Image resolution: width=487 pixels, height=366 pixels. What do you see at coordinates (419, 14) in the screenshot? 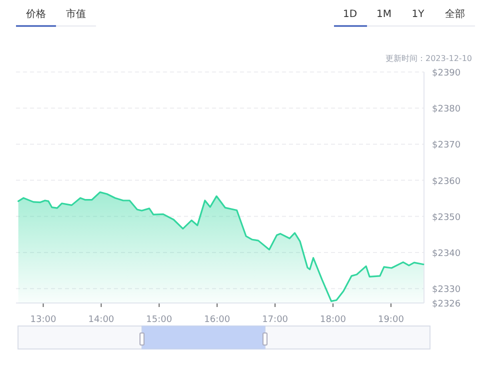
I see `text: 1Y` at bounding box center [419, 14].